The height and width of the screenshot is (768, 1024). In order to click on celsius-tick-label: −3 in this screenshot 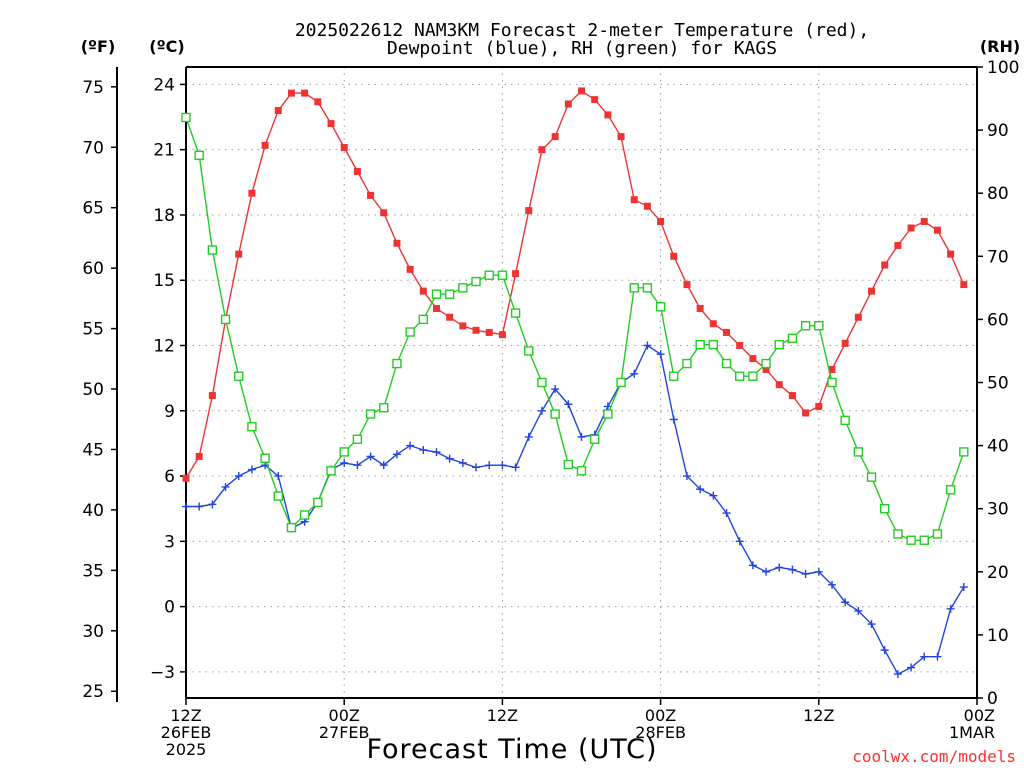, I will do `click(162, 673)`.